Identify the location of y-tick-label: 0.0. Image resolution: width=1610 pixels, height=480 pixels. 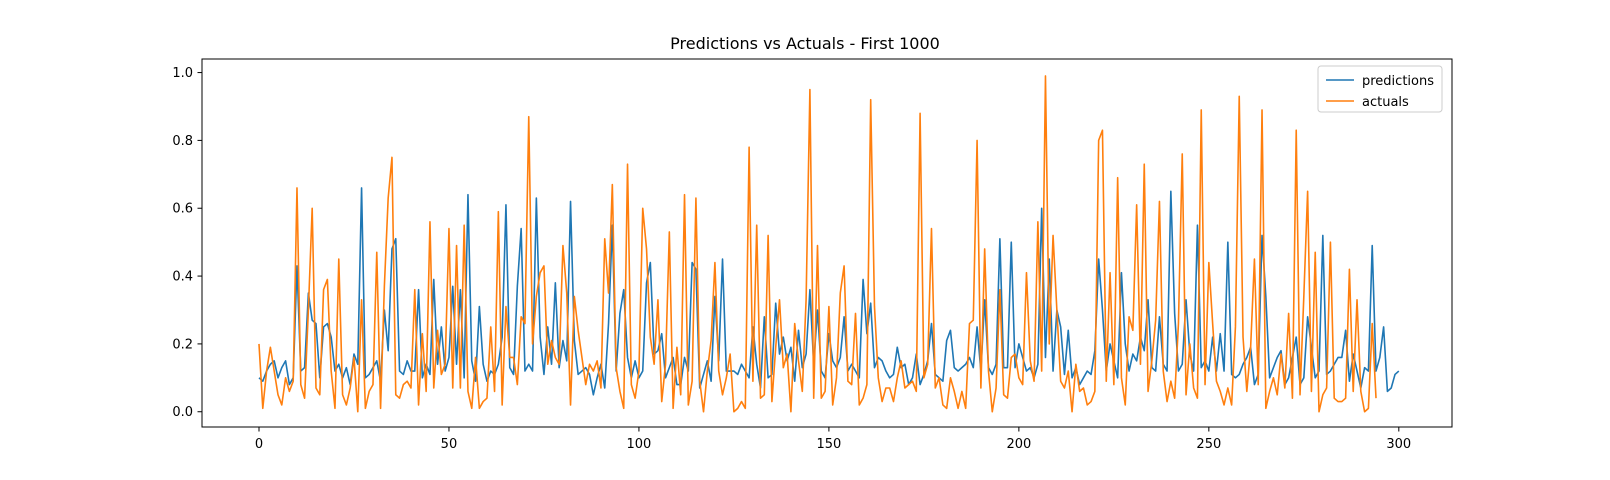
(182, 412).